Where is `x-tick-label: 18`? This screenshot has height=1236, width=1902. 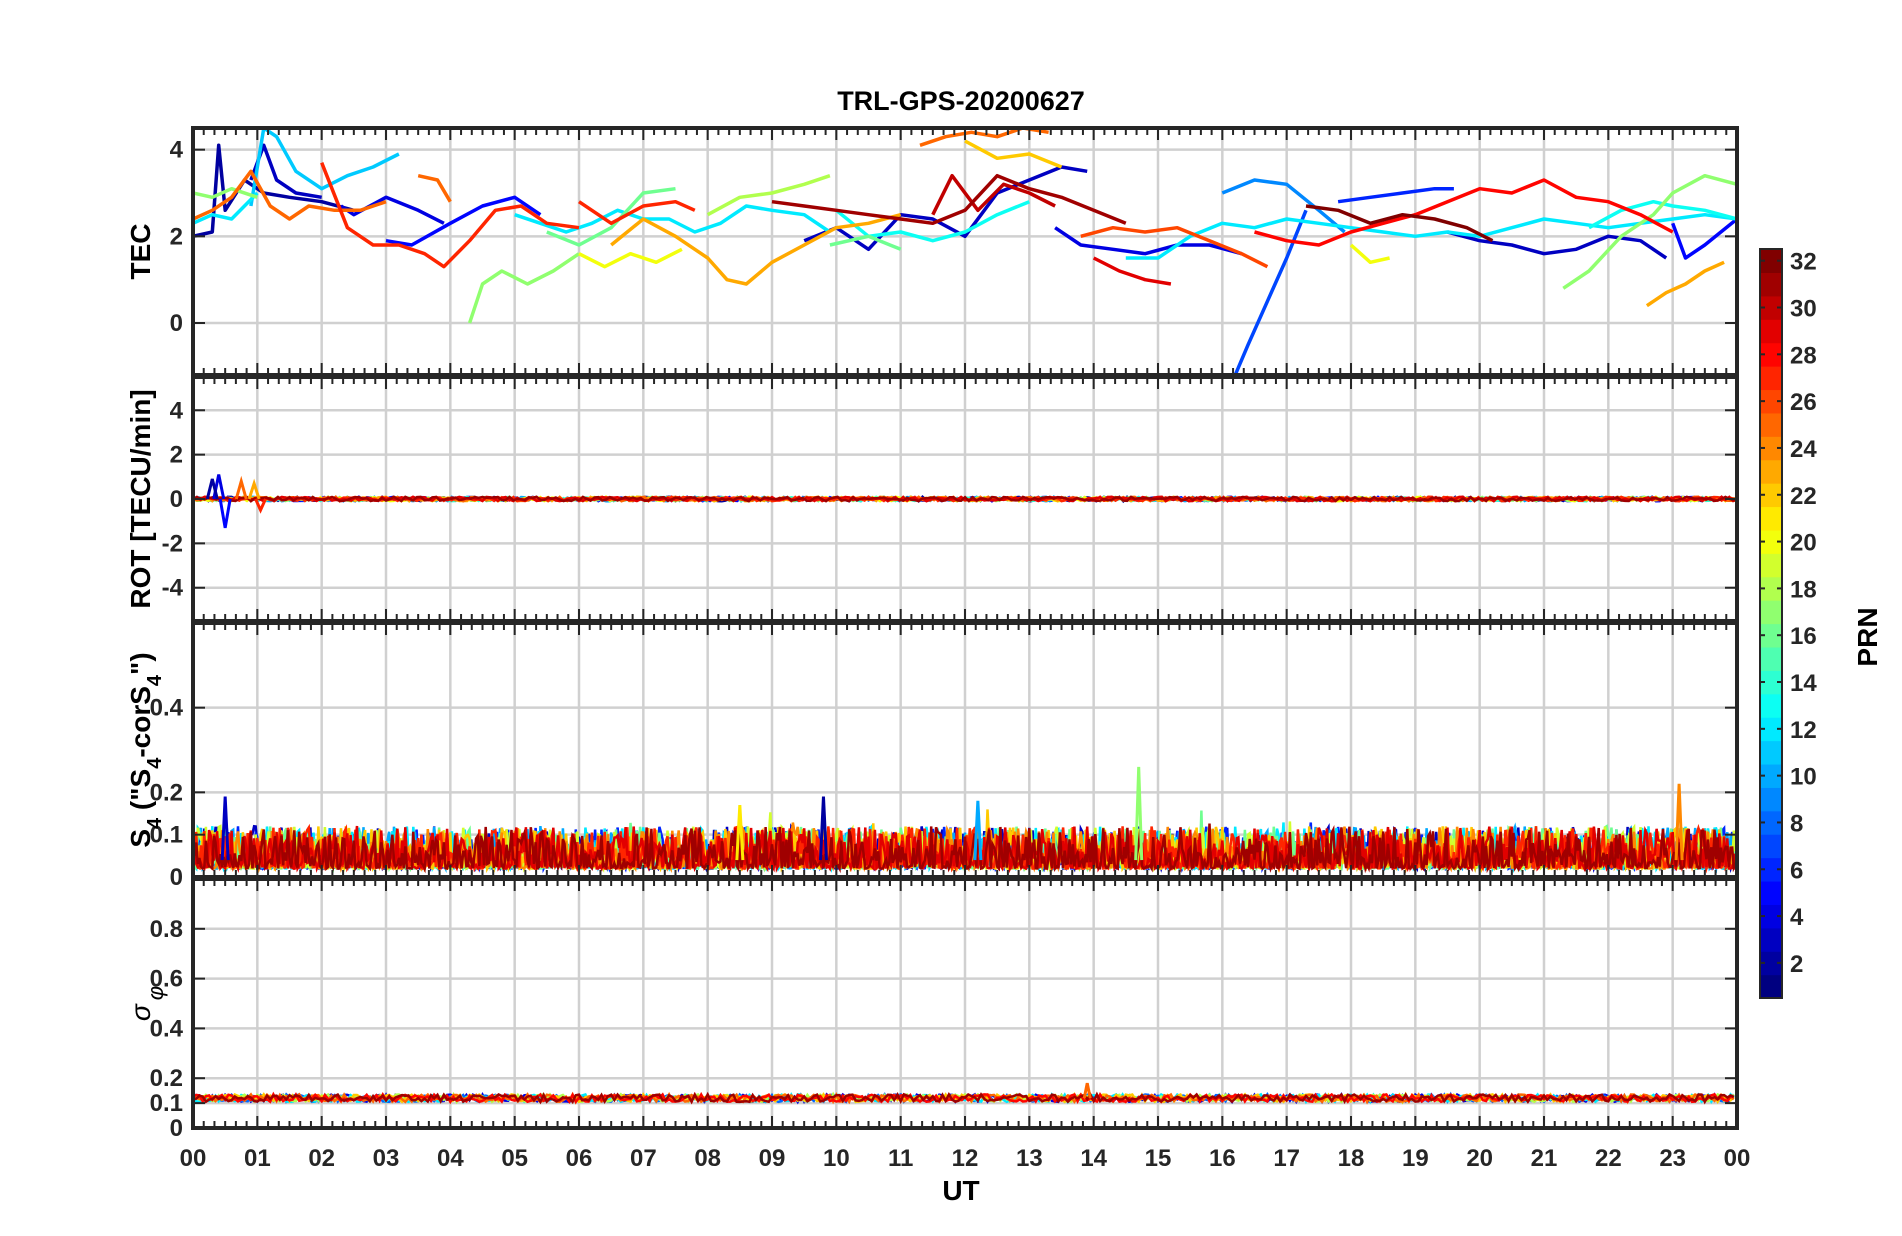
x-tick-label: 18 is located at coordinates (1351, 1158).